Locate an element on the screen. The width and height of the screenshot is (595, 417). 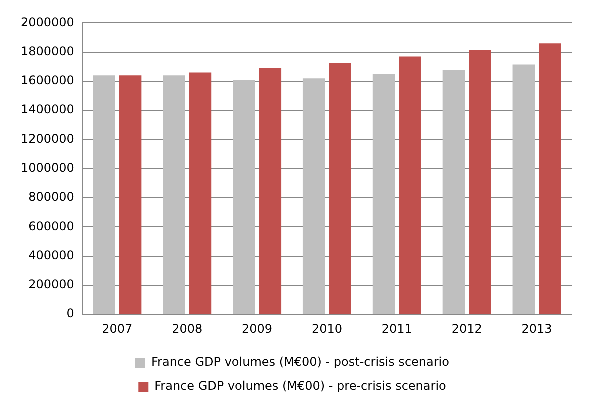
y-tick-label: 200000 is located at coordinates (51, 285).